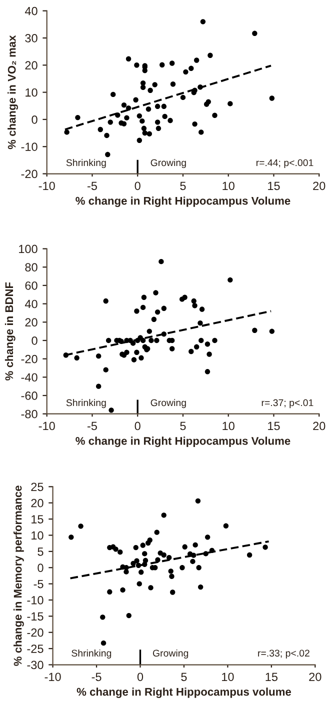 The image size is (330, 721). What do you see at coordinates (52, 677) in the screenshot?
I see `x-tick-label: -10` at bounding box center [52, 677].